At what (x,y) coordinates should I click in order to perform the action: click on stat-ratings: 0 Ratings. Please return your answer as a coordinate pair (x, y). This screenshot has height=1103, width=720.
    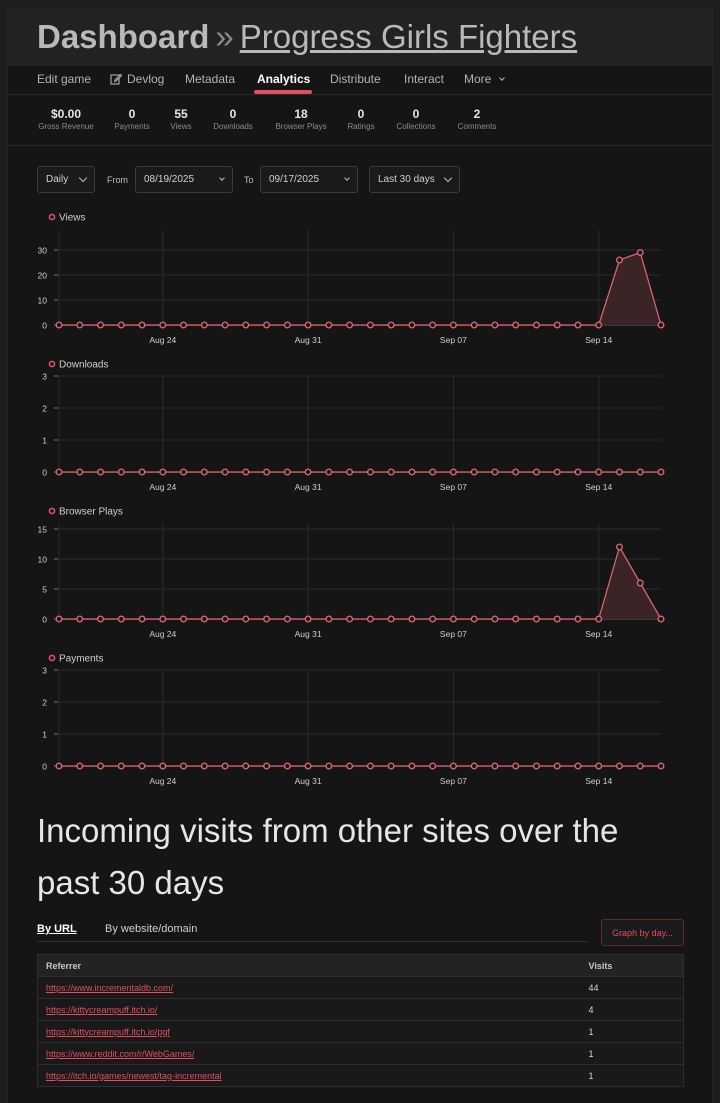
    Looking at the image, I should click on (360, 119).